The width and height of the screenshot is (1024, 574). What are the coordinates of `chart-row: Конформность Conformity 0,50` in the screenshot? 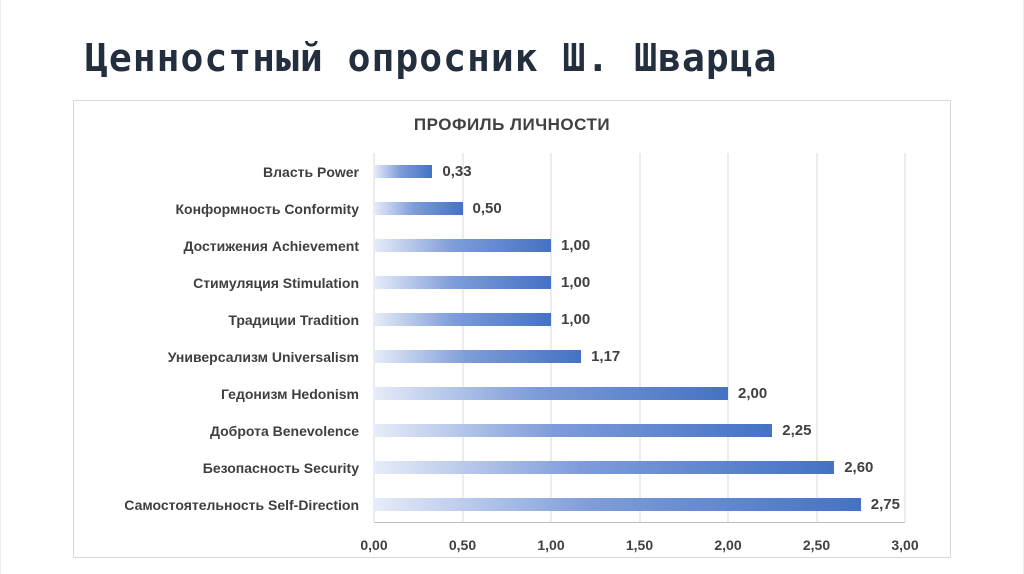 It's located at (489, 208).